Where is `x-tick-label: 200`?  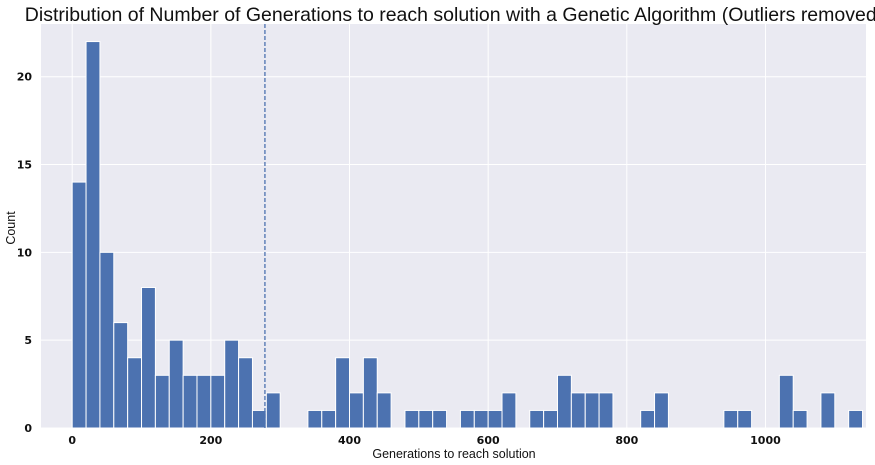
x-tick-label: 200 is located at coordinates (210, 440).